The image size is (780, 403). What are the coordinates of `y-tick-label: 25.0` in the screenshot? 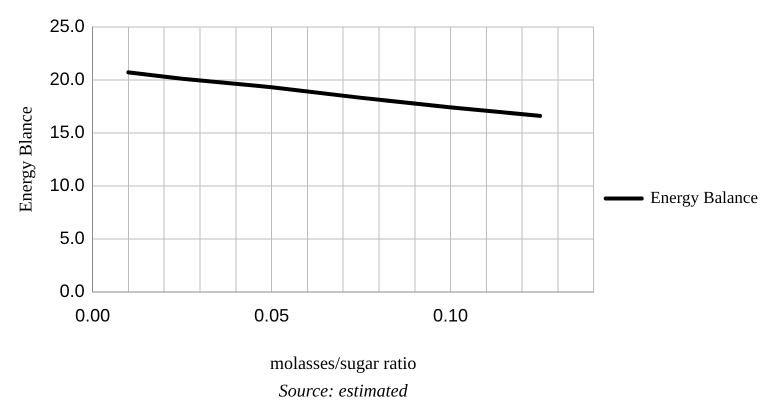 It's located at (67, 26).